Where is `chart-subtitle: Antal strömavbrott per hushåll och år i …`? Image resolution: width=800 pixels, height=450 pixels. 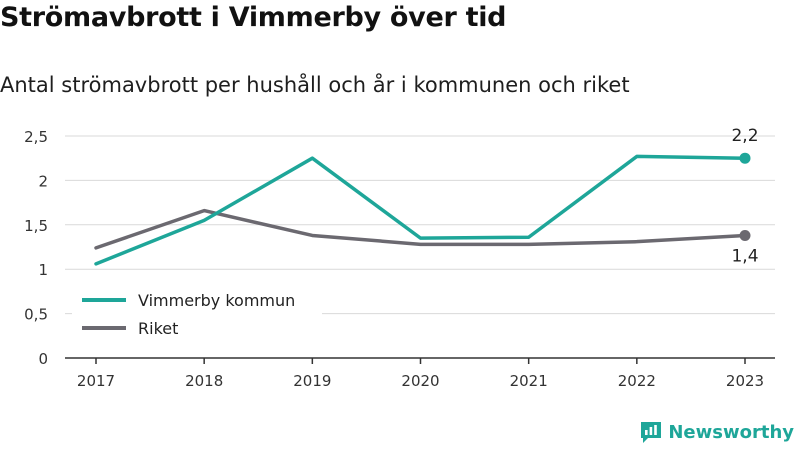 chart-subtitle: Antal strömavbrott per hushåll och år i … is located at coordinates (315, 85).